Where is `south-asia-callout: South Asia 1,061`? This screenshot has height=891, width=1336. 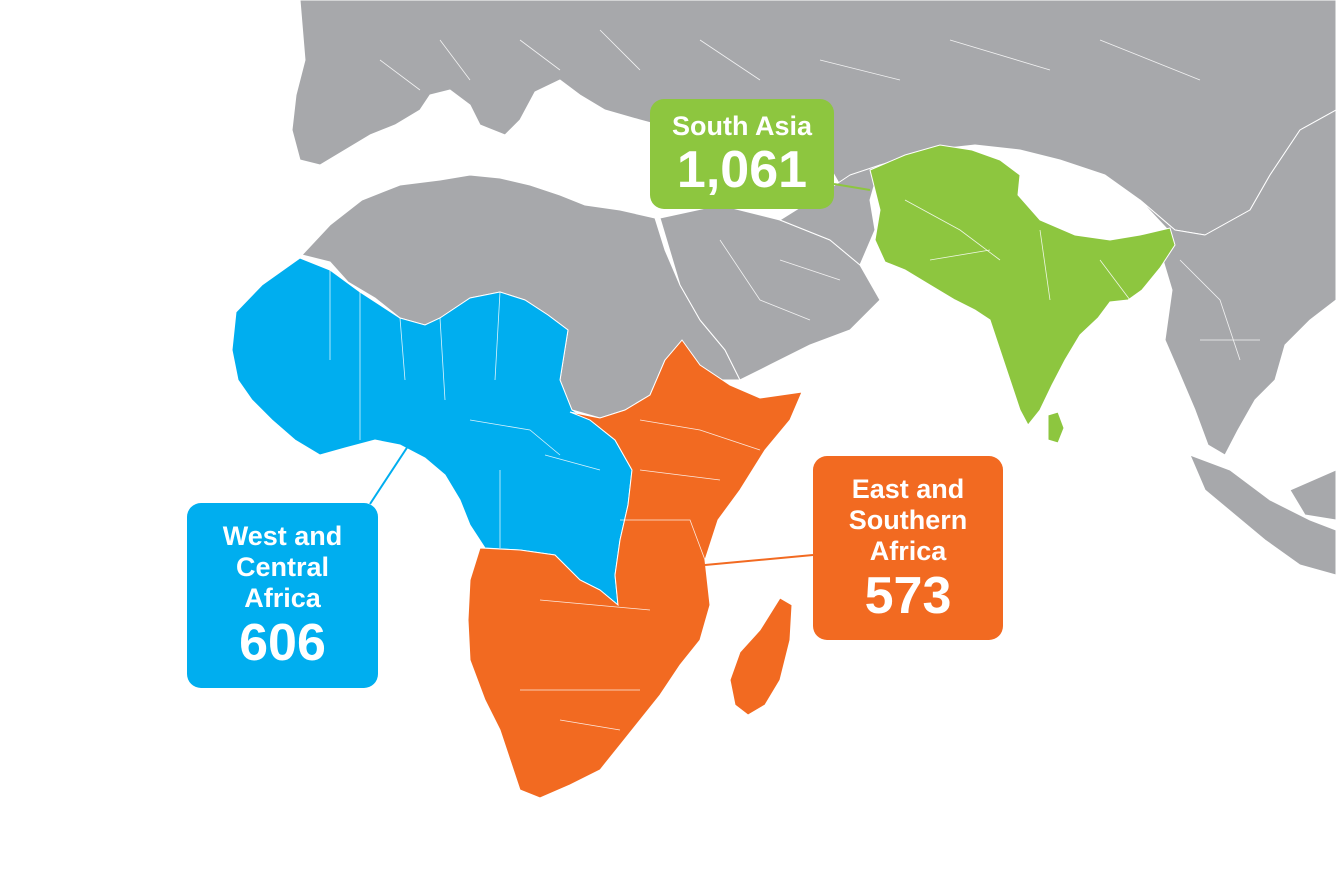 south-asia-callout: South Asia 1,061 is located at coordinates (742, 154).